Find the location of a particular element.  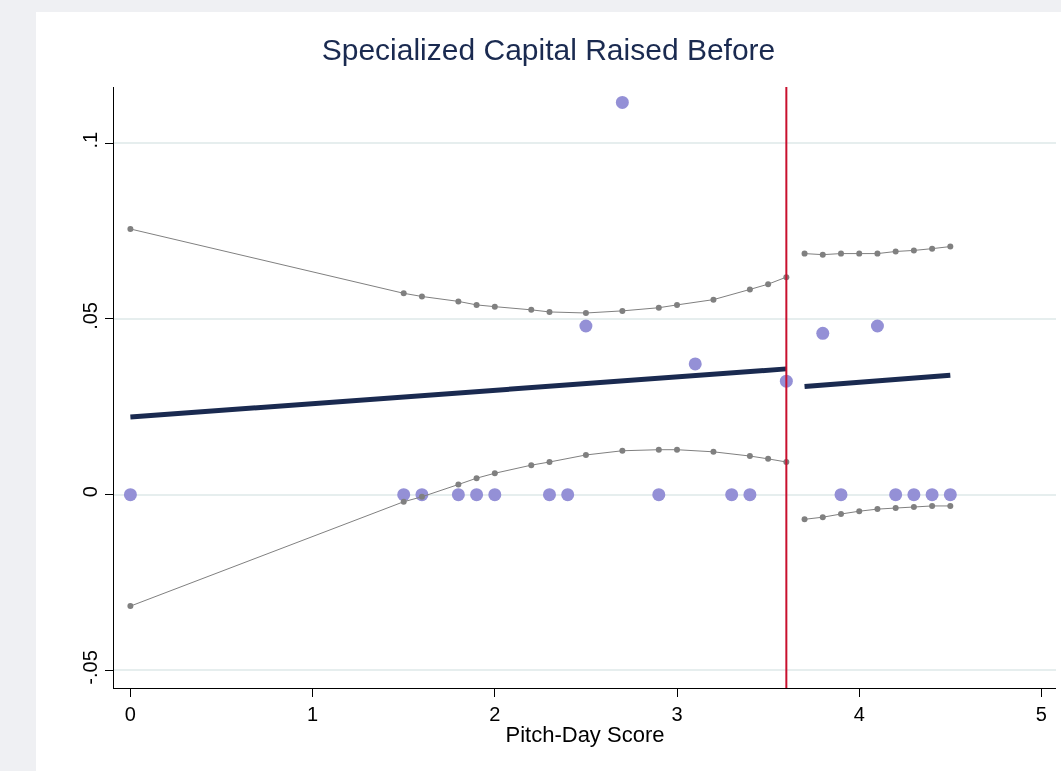

y-tick-label: 0 is located at coordinates (90, 492).